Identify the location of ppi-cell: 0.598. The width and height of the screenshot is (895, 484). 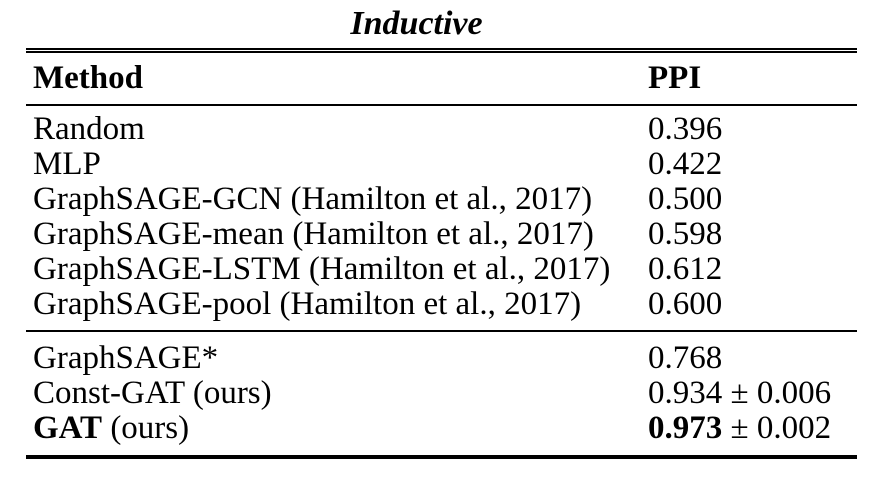
(685, 234).